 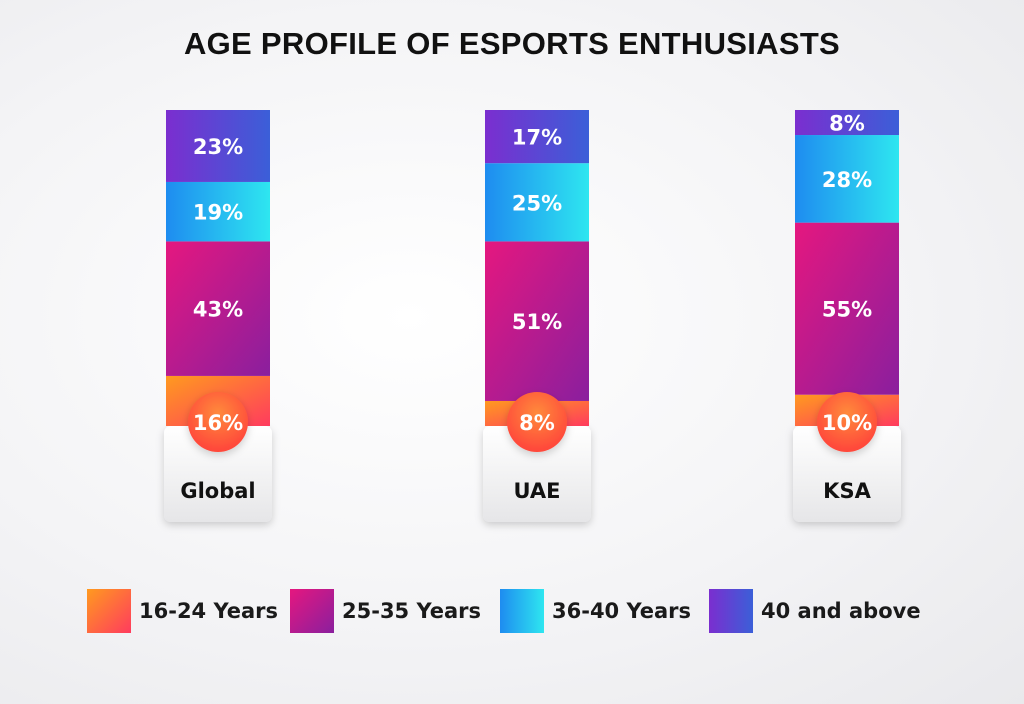 What do you see at coordinates (847, 491) in the screenshot?
I see `category-label: KSA` at bounding box center [847, 491].